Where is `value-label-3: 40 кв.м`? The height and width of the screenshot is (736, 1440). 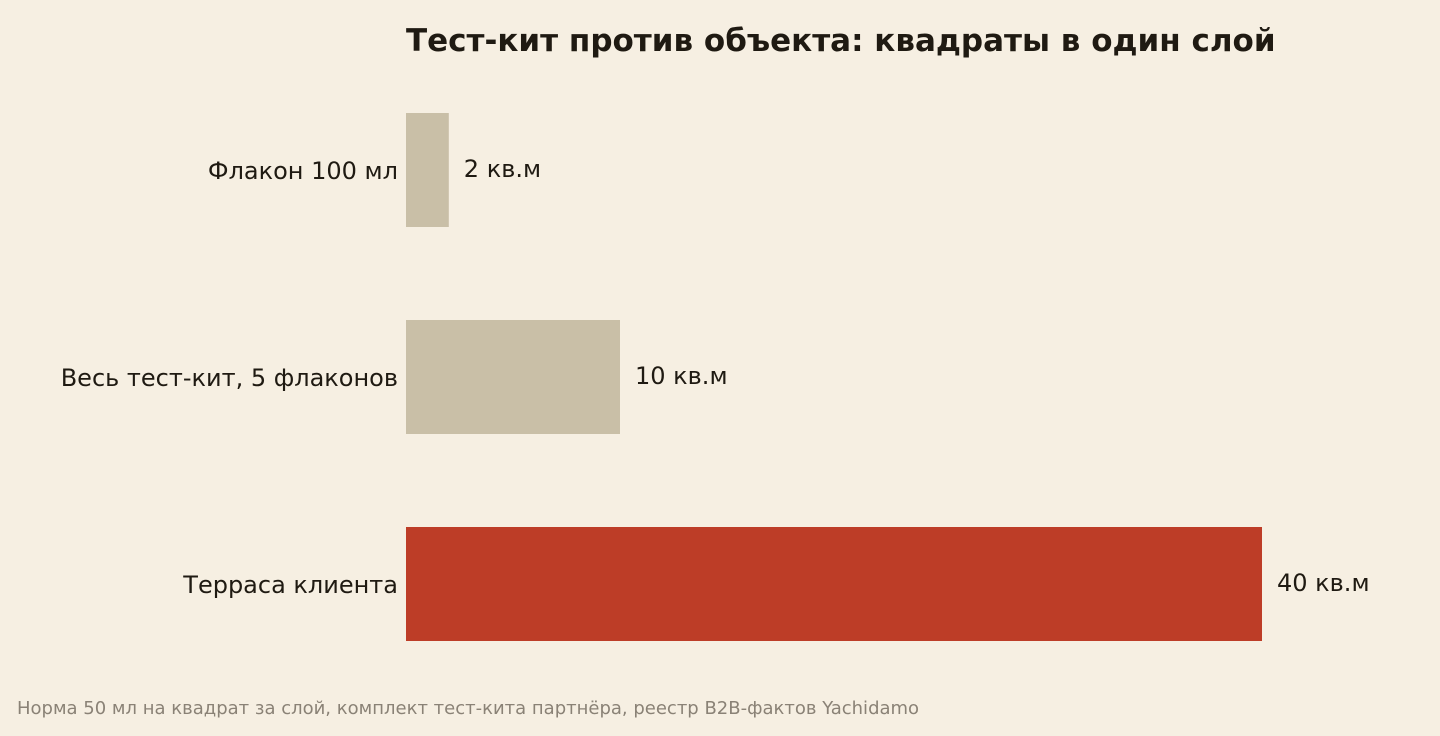
value-label-3: 40 кв.м is located at coordinates (1323, 583).